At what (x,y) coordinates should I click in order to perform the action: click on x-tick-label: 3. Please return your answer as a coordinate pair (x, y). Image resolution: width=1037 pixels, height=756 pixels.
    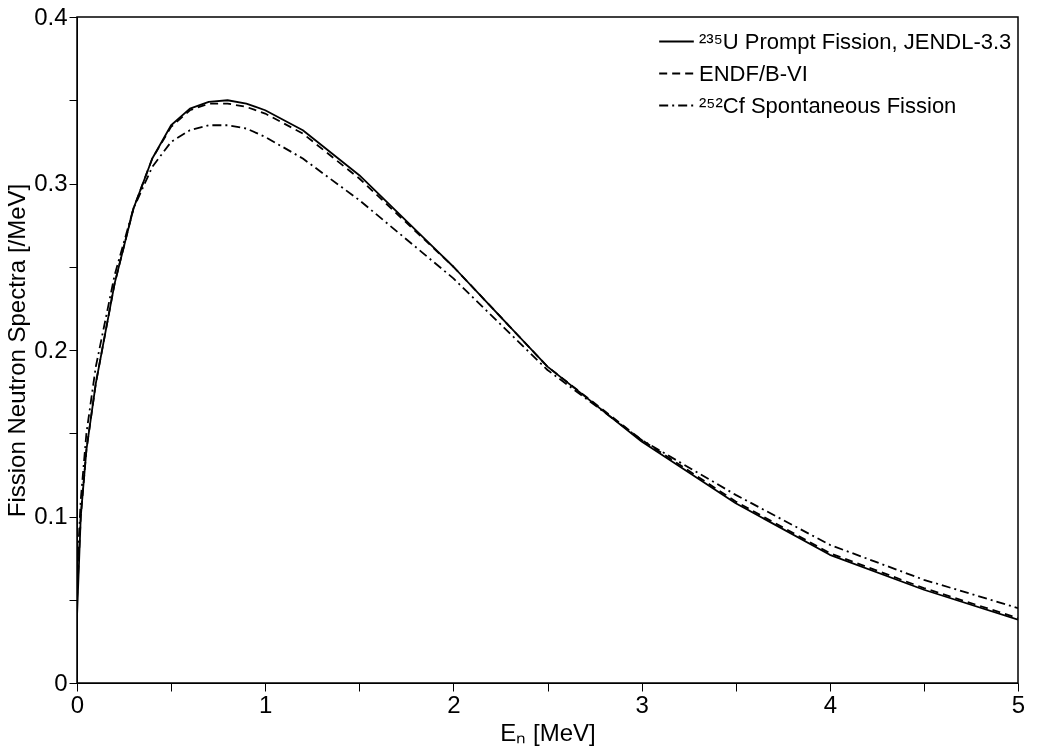
    Looking at the image, I should click on (642, 704).